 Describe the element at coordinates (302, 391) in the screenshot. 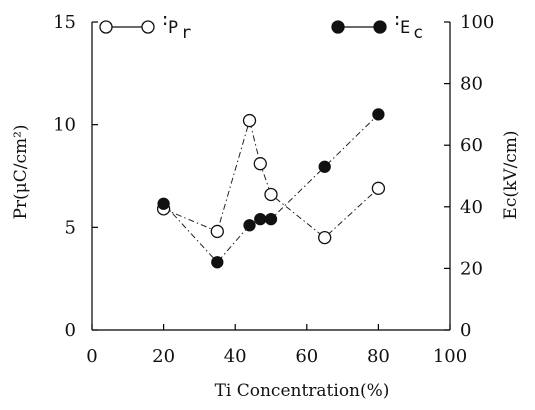

I see `x-axis-title: Ti Concentration(%)` at that location.